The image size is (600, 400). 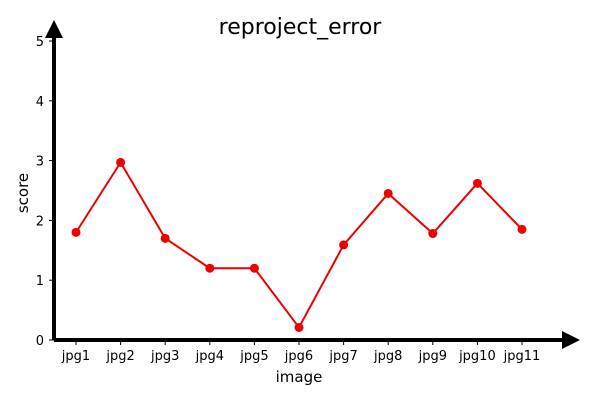 I want to click on y-tick-label: 1, so click(x=40, y=281).